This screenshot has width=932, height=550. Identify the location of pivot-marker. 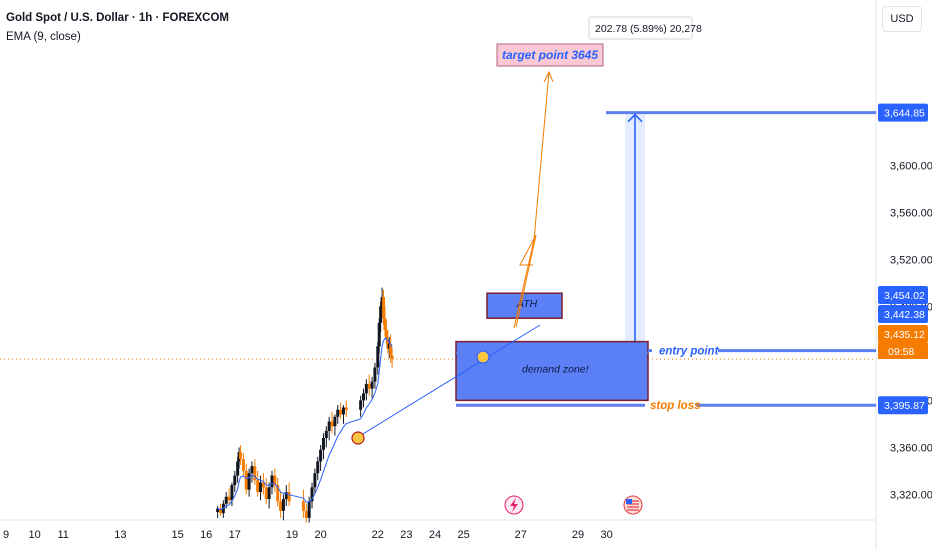
(483, 357).